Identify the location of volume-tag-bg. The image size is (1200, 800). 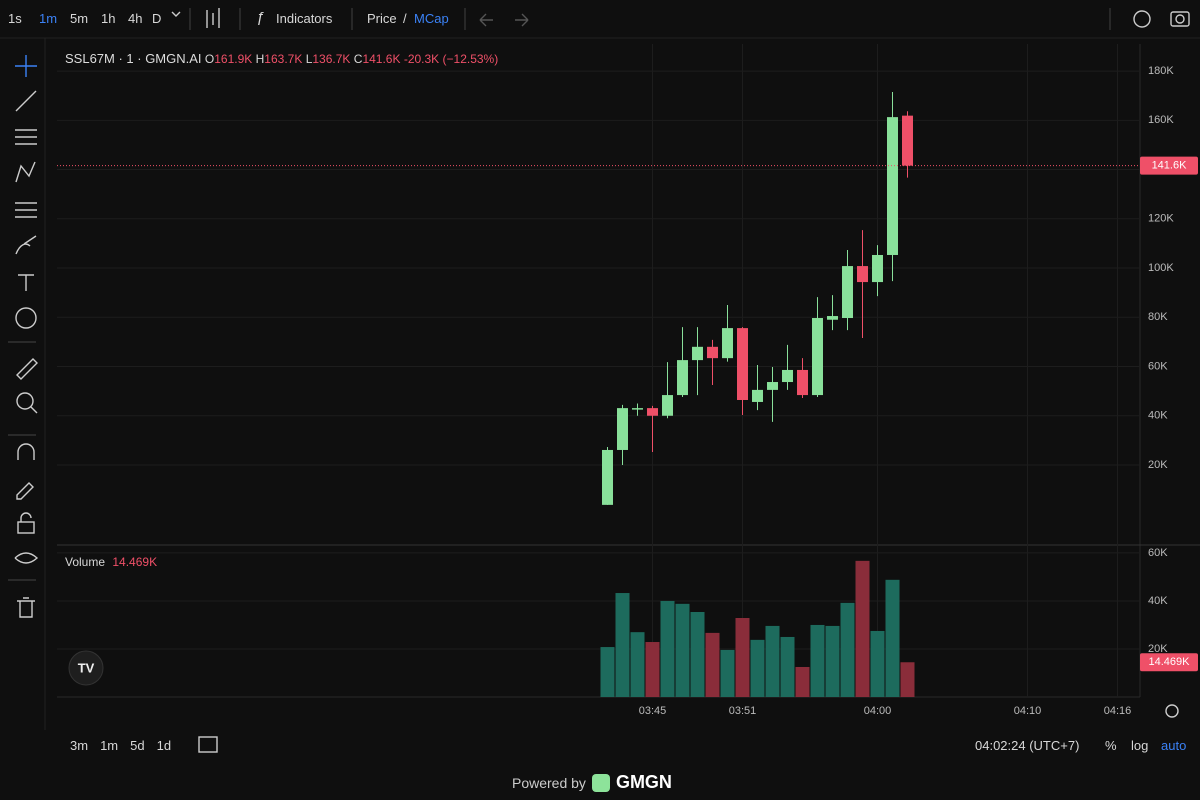
(1169, 662).